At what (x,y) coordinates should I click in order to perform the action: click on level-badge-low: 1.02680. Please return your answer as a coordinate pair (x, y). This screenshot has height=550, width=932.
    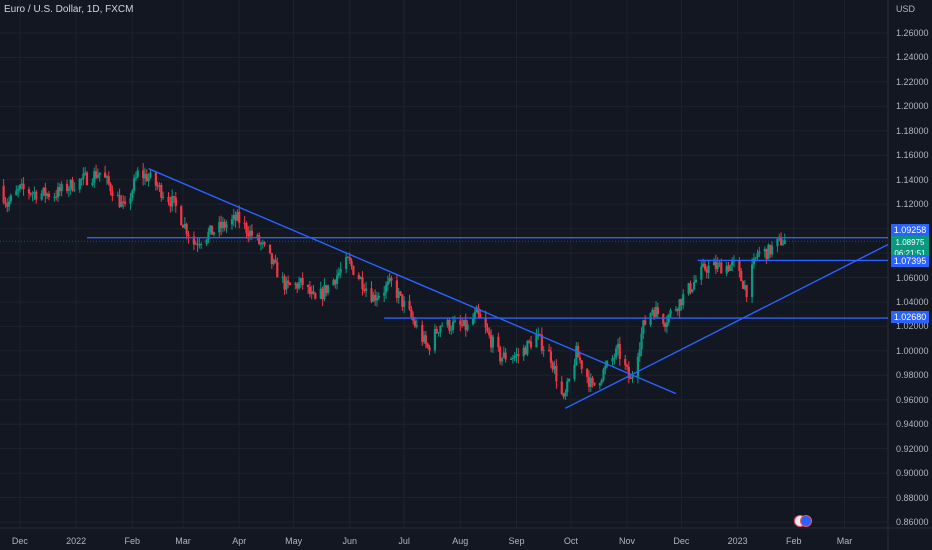
    Looking at the image, I should click on (910, 317).